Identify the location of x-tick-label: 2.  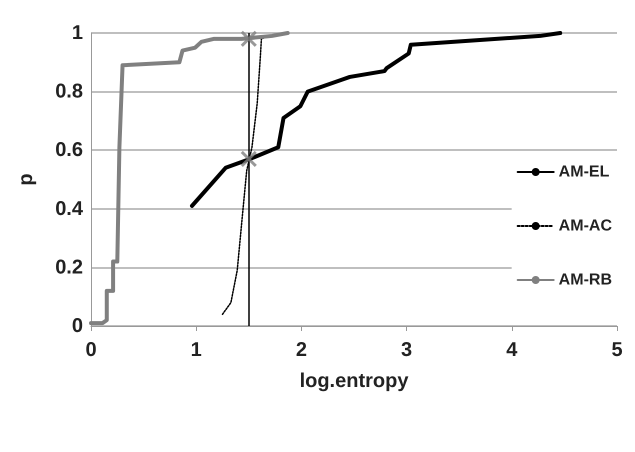
(301, 350).